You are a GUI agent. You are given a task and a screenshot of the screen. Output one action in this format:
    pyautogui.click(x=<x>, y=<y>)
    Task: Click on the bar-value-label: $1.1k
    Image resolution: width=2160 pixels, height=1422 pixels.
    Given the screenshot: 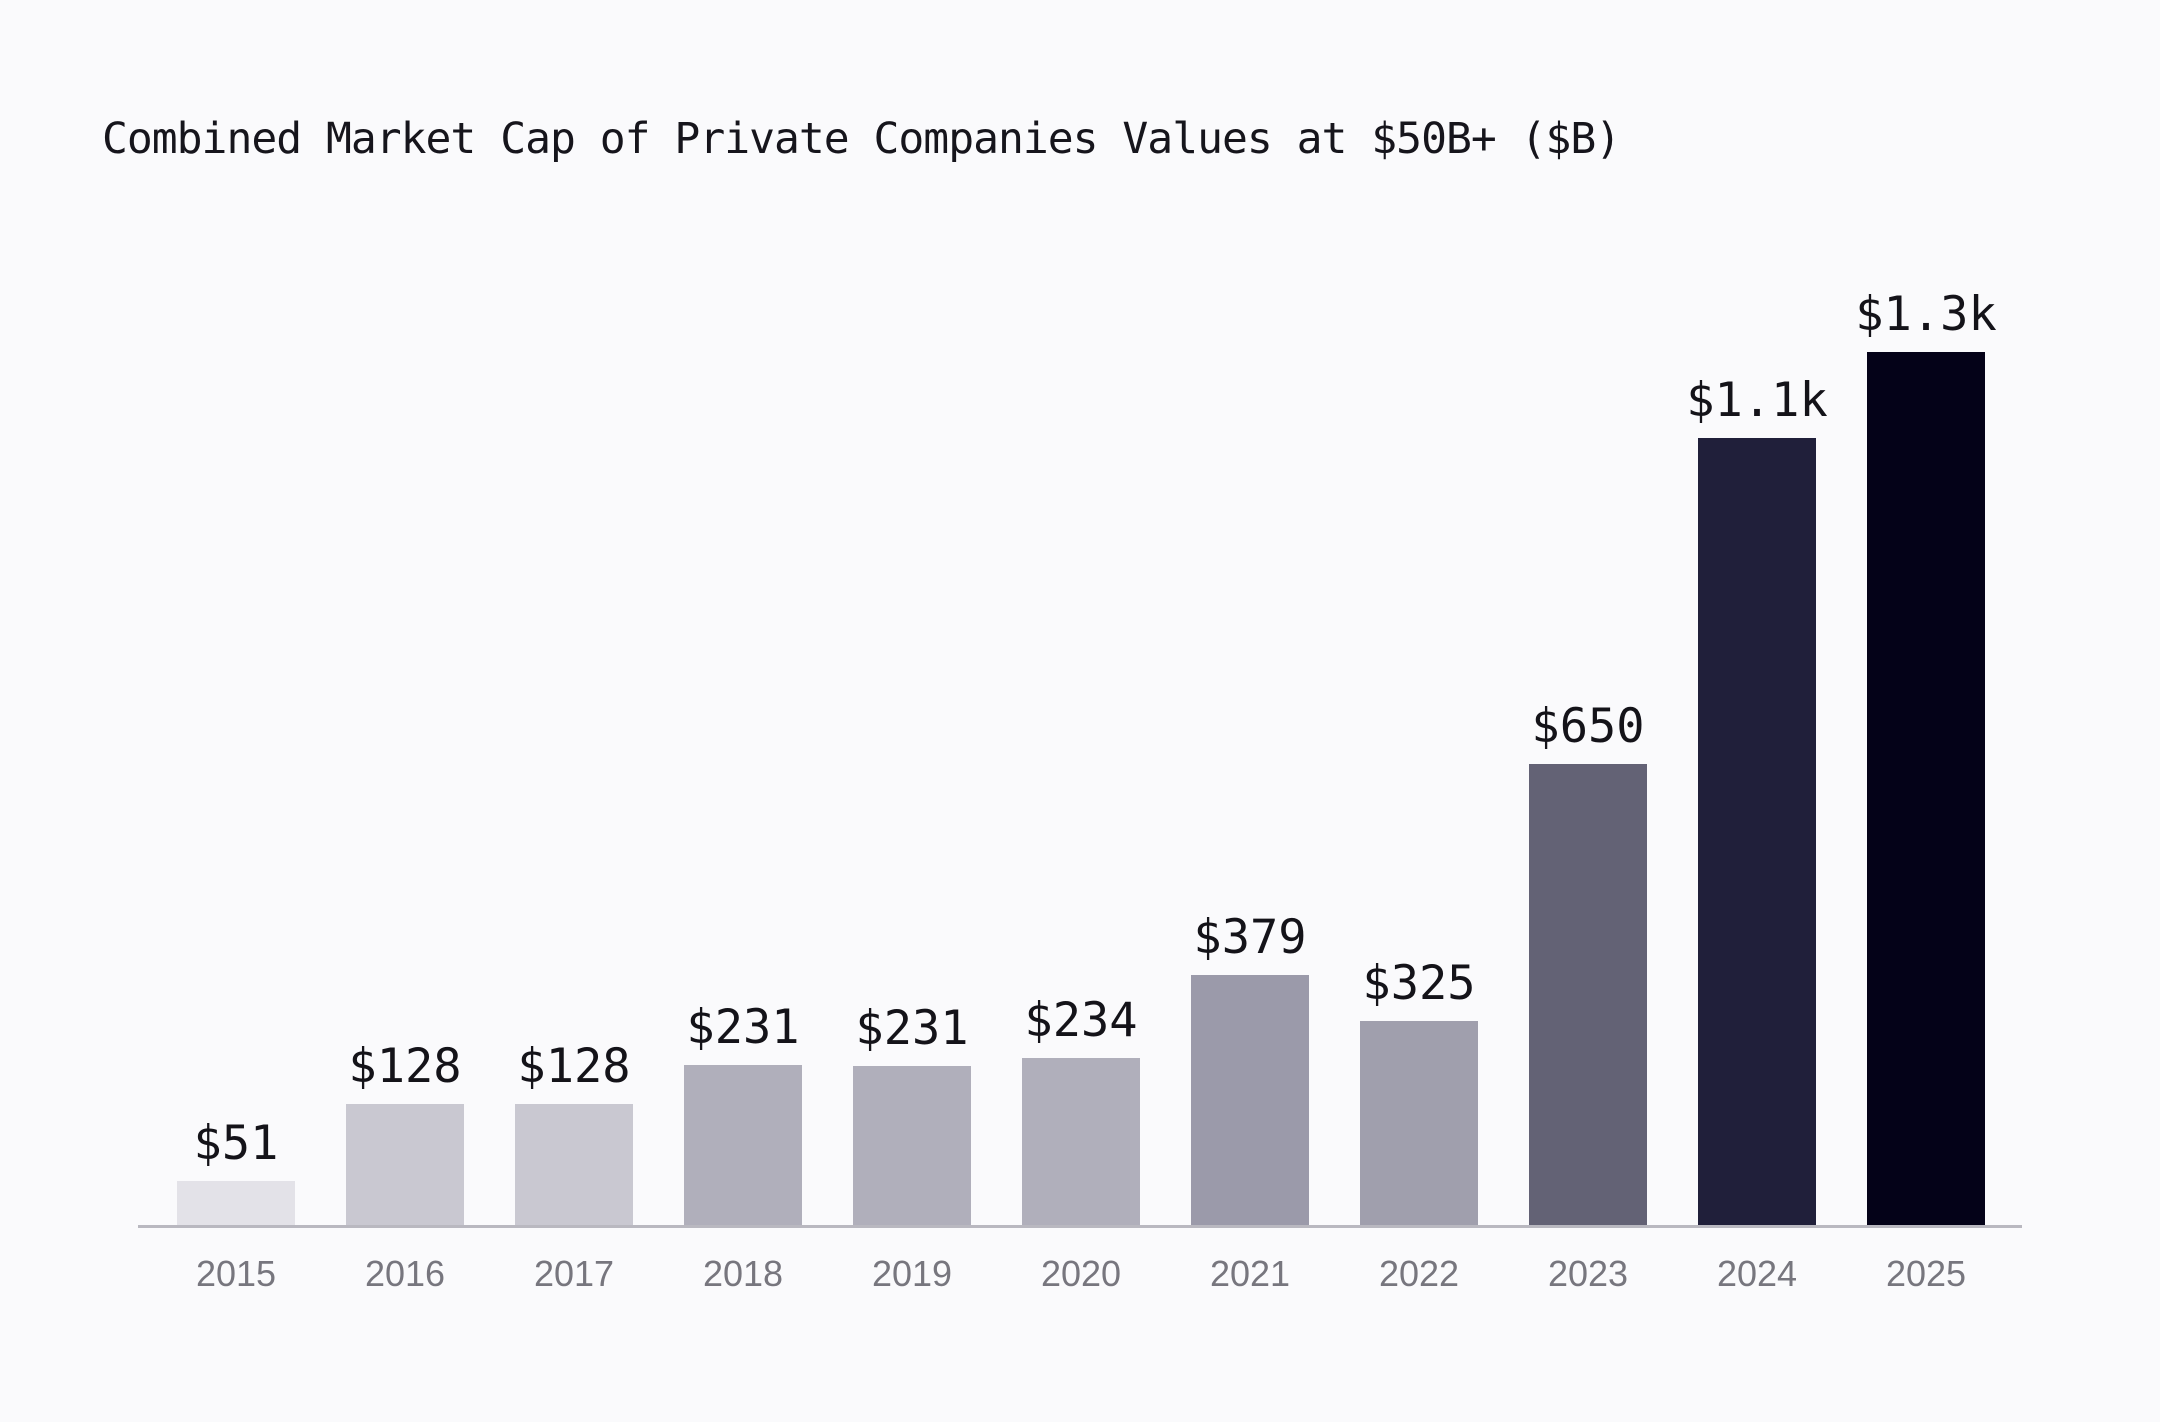 What is the action you would take?
    pyautogui.click(x=1757, y=400)
    